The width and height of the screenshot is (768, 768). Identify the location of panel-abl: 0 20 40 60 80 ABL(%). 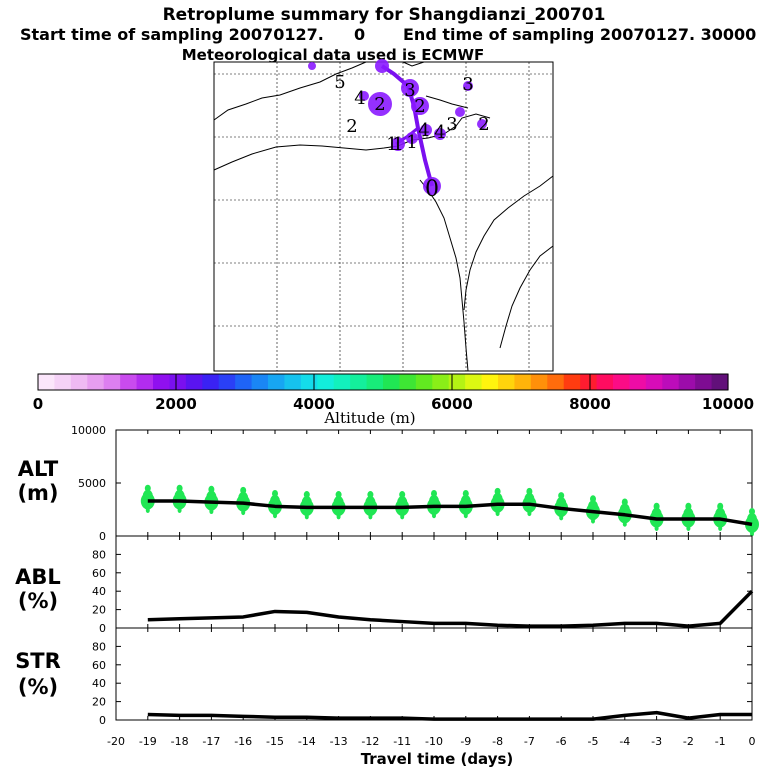
(384, 585).